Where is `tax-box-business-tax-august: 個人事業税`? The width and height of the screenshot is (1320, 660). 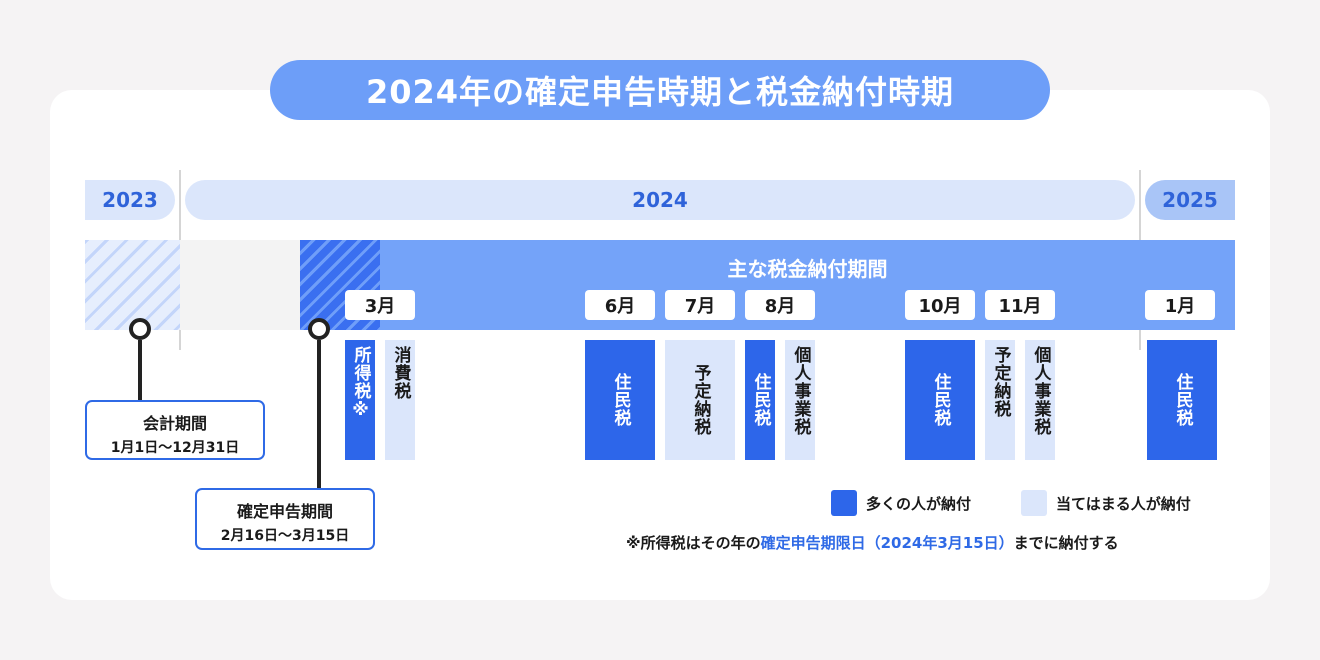
tax-box-business-tax-august: 個人事業税 is located at coordinates (800, 400).